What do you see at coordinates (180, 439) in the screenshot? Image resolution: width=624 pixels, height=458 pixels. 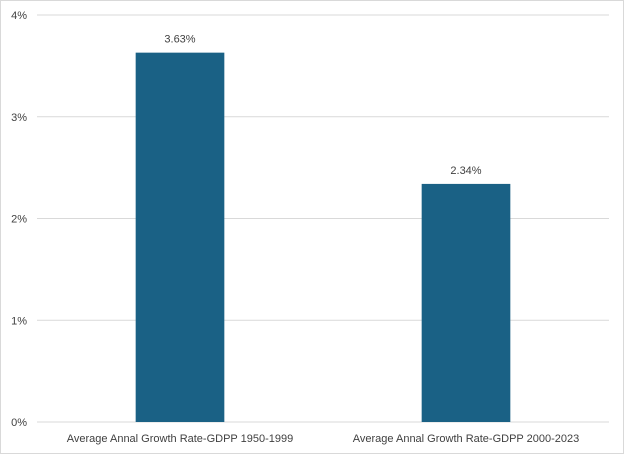 I see `x-category-label: Average Annal Growth Rate-GDPP 1950-1999` at bounding box center [180, 439].